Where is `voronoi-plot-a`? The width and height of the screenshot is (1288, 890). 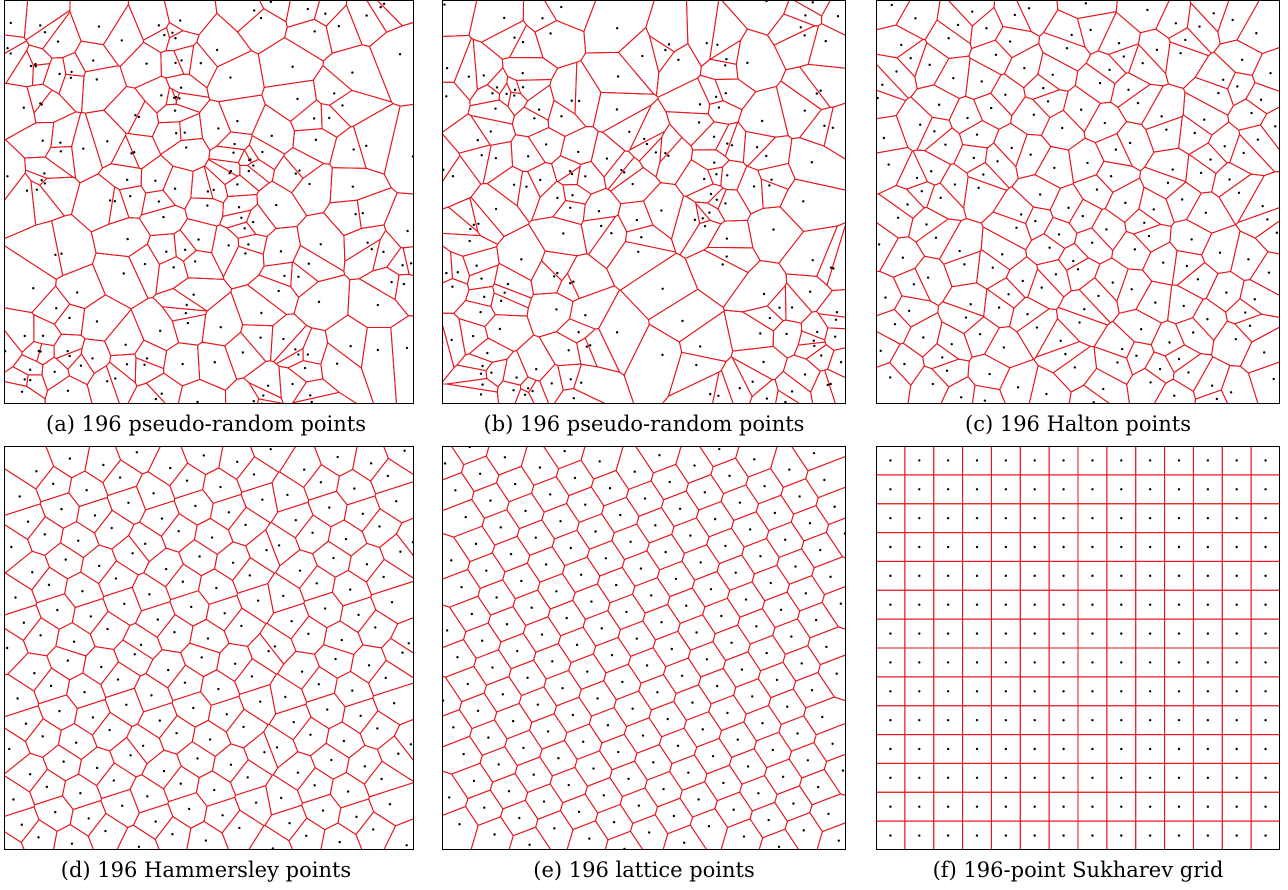 voronoi-plot-a is located at coordinates (209, 202).